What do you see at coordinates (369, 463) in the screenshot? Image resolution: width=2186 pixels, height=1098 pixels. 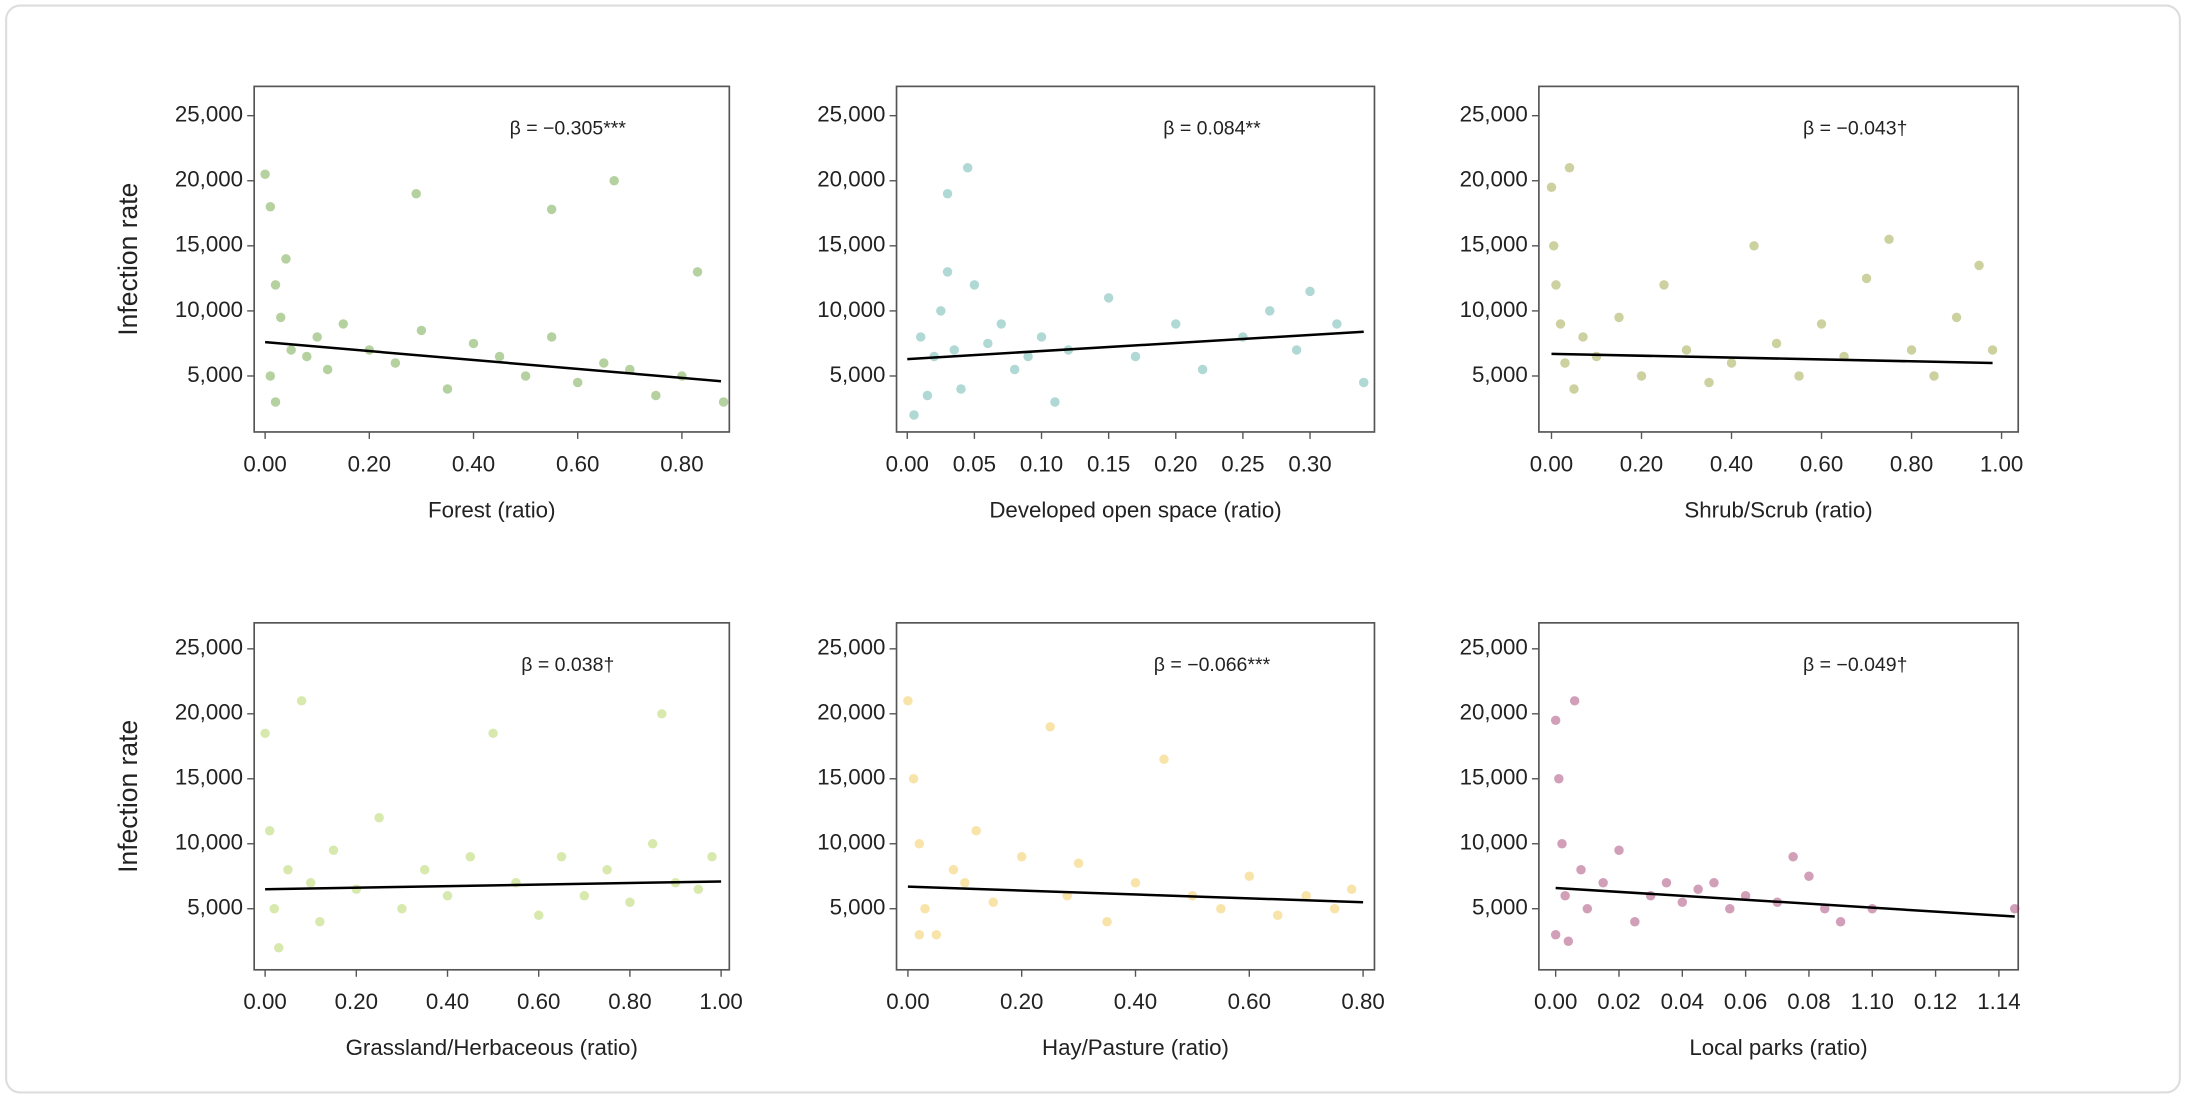 I see `x-tick-label: 0.20` at bounding box center [369, 463].